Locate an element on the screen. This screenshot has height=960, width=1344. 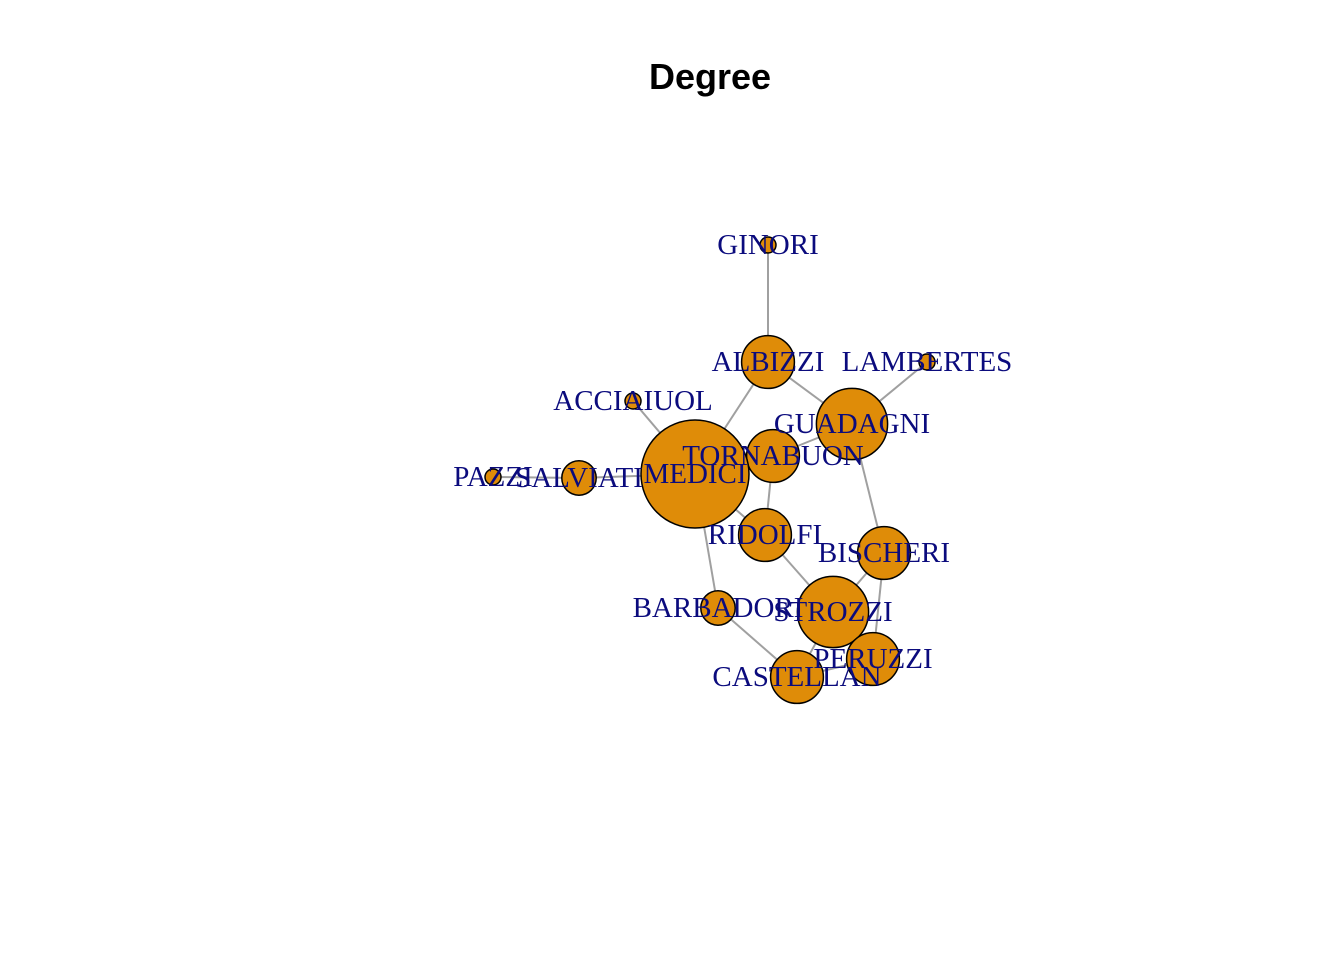
node-ginori is located at coordinates (768, 245).